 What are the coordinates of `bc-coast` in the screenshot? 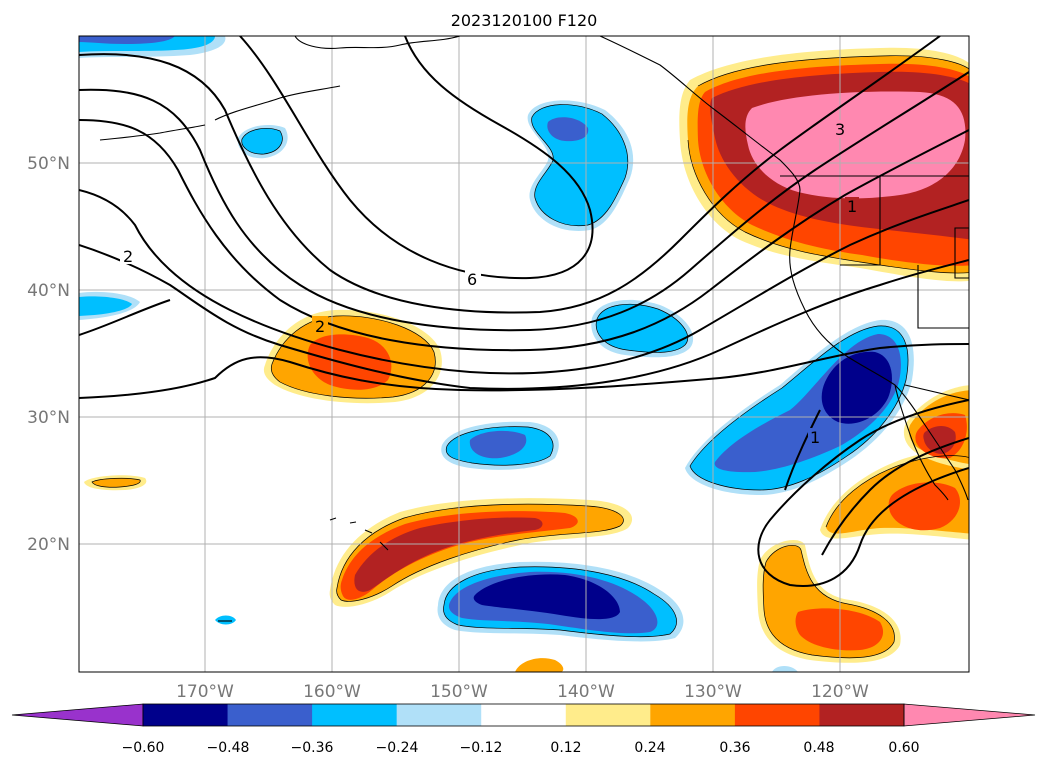 It's located at (700, 113).